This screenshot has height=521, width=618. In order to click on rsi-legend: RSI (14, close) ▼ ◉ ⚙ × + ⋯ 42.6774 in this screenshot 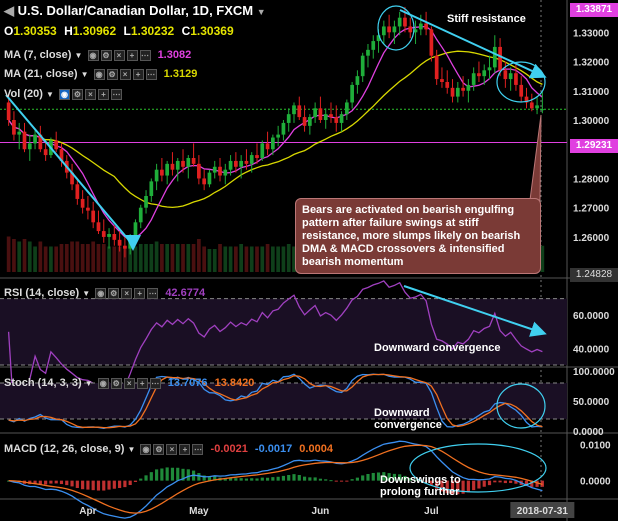, I will do `click(104, 293)`.